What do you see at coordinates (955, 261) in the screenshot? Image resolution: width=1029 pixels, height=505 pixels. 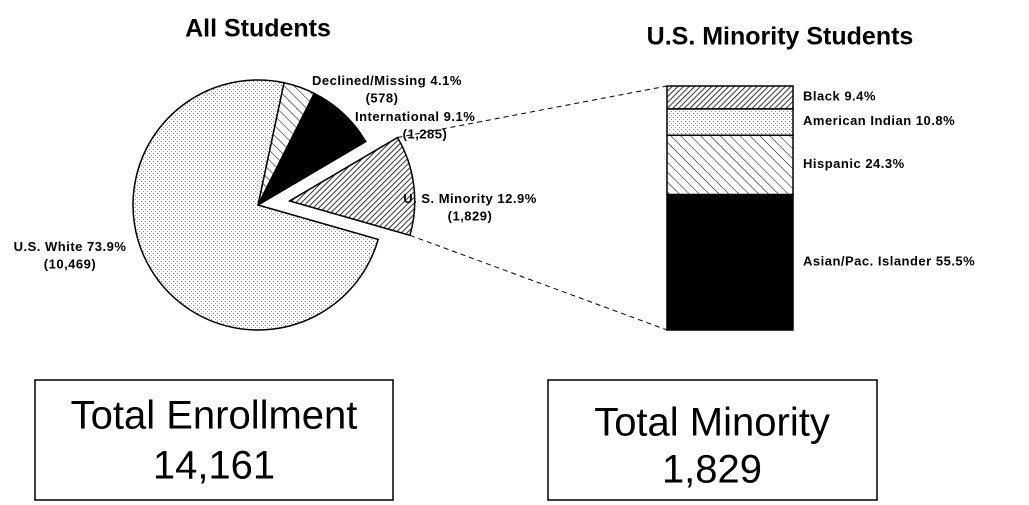 I see `segment-percent: 55.5%` at bounding box center [955, 261].